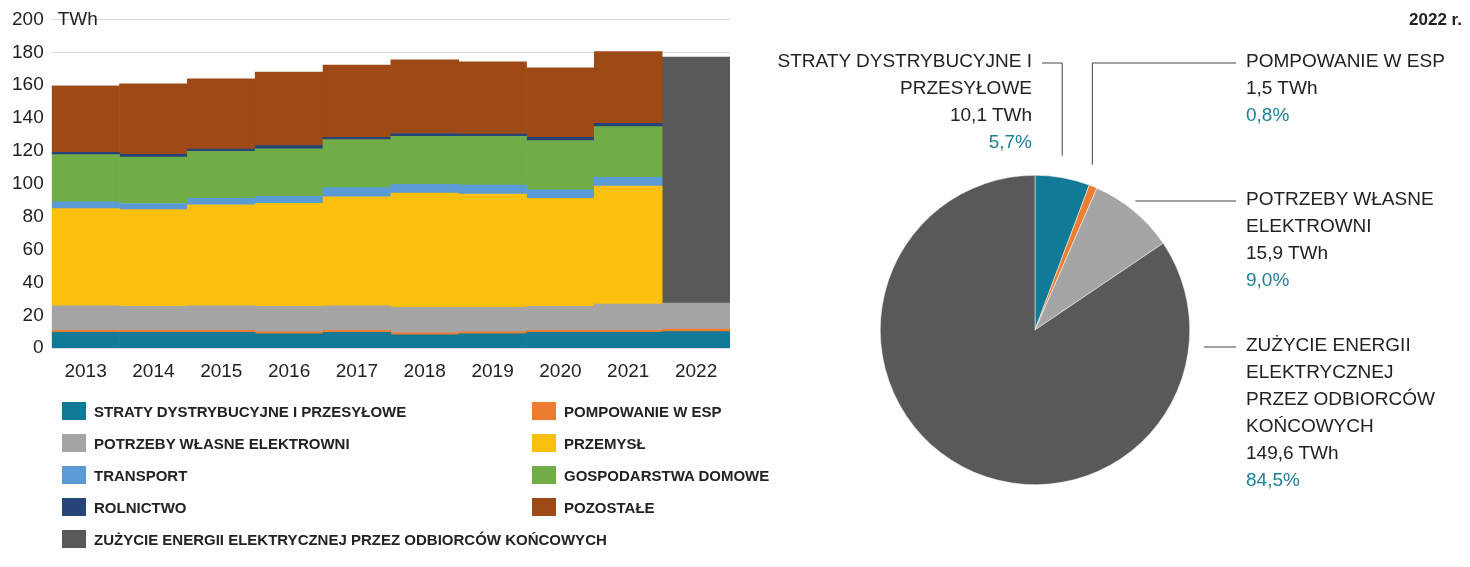  What do you see at coordinates (1282, 100) in the screenshot?
I see `data-label: 1,5 TWh 0,8%` at bounding box center [1282, 100].